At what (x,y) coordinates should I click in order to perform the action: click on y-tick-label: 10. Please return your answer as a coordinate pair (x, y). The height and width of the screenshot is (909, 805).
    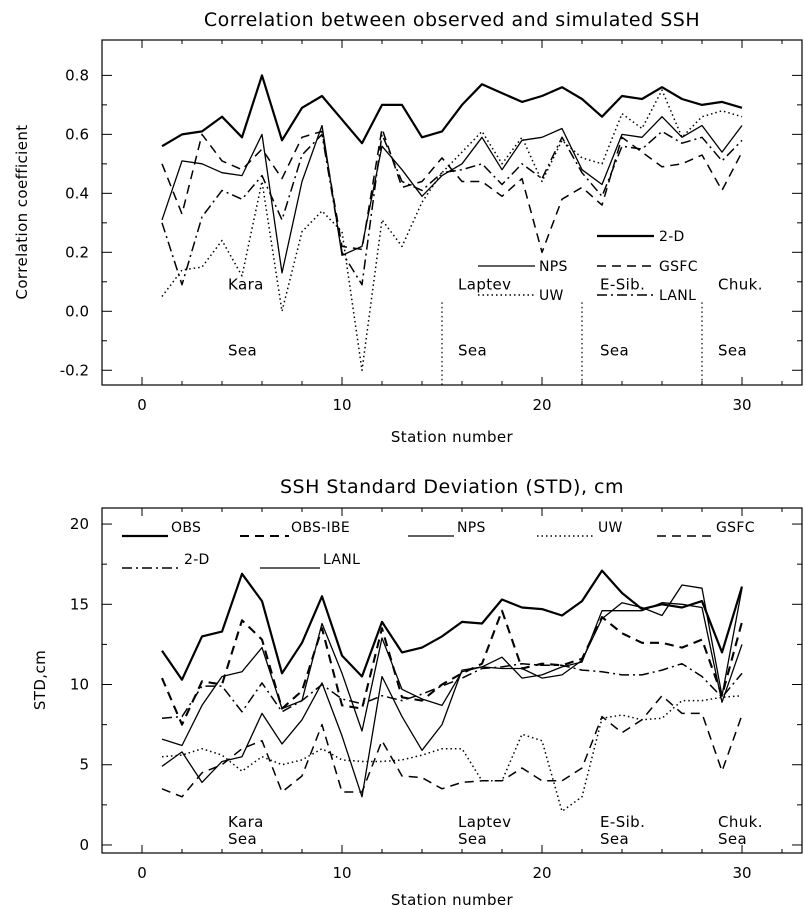
    Looking at the image, I should click on (79, 685).